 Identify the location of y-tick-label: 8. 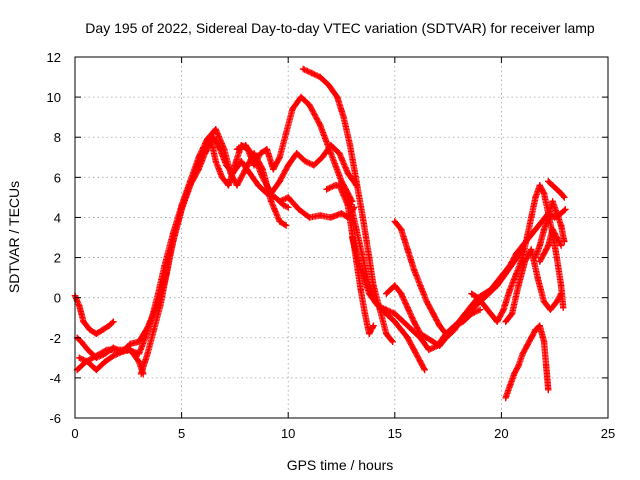
(57, 137).